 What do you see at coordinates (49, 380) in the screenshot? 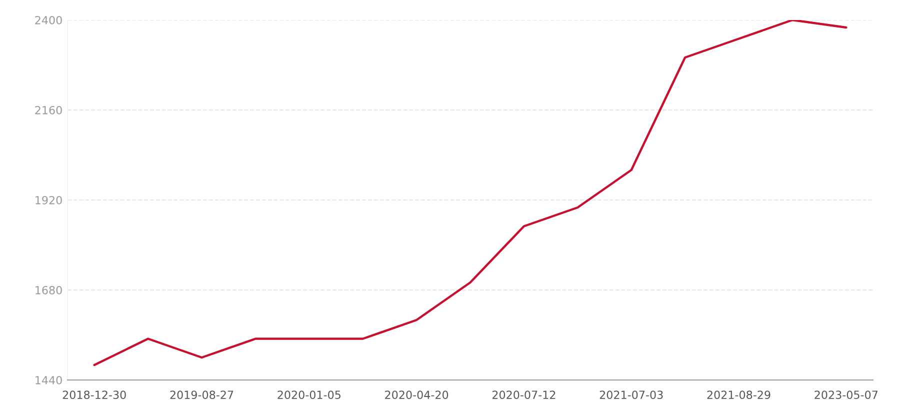
I see `y-tick-label: 1440` at bounding box center [49, 380].